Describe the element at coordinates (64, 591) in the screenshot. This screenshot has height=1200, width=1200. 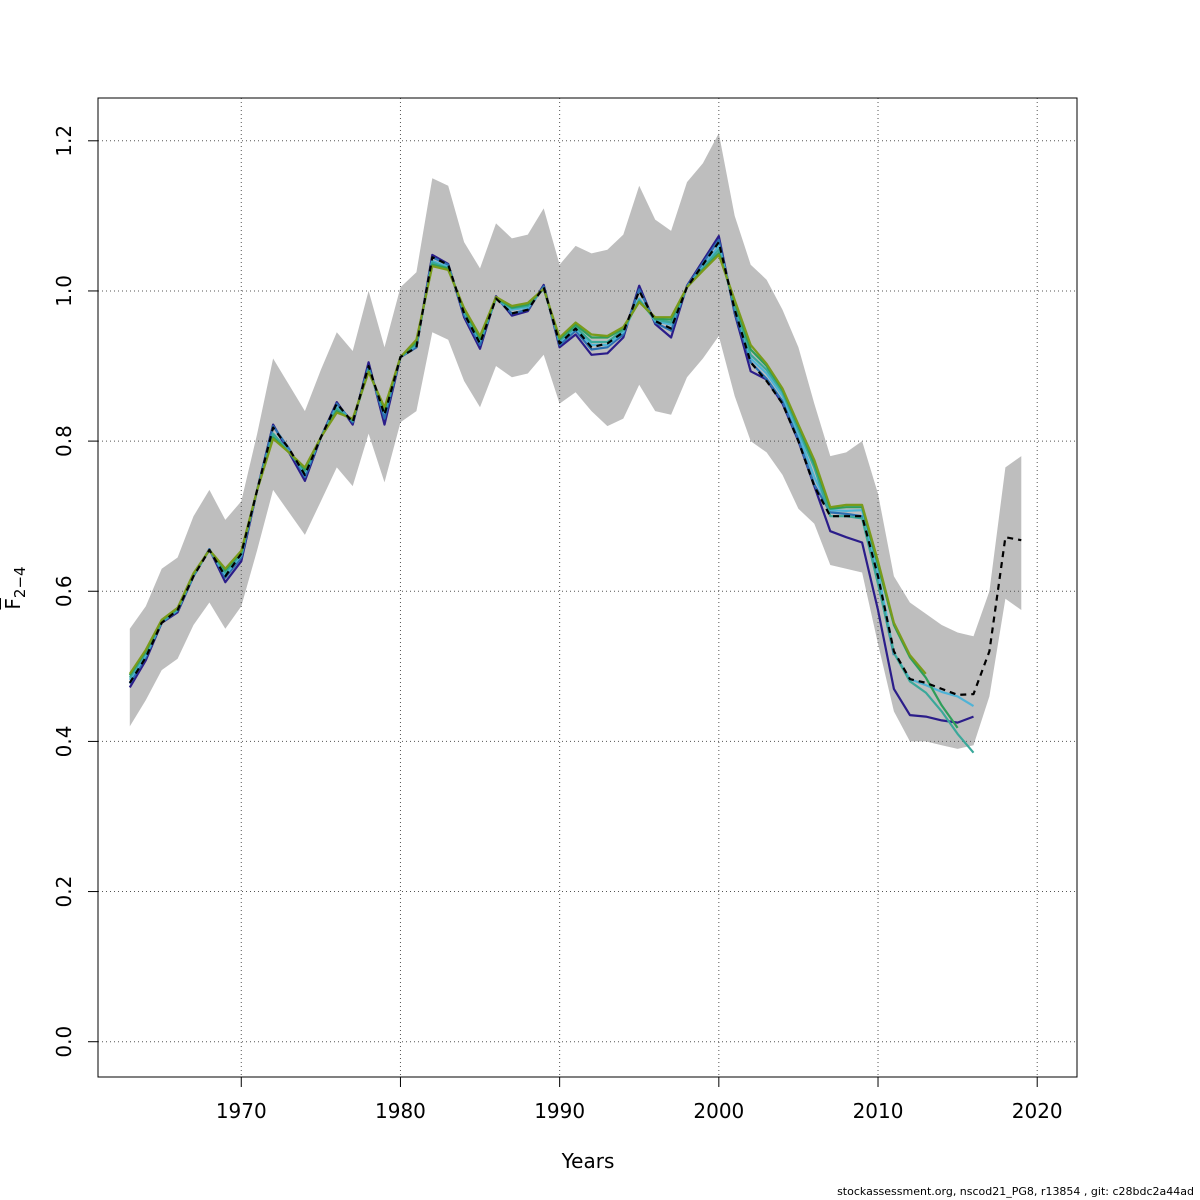
I see `y-tick-label: 0.6` at that location.